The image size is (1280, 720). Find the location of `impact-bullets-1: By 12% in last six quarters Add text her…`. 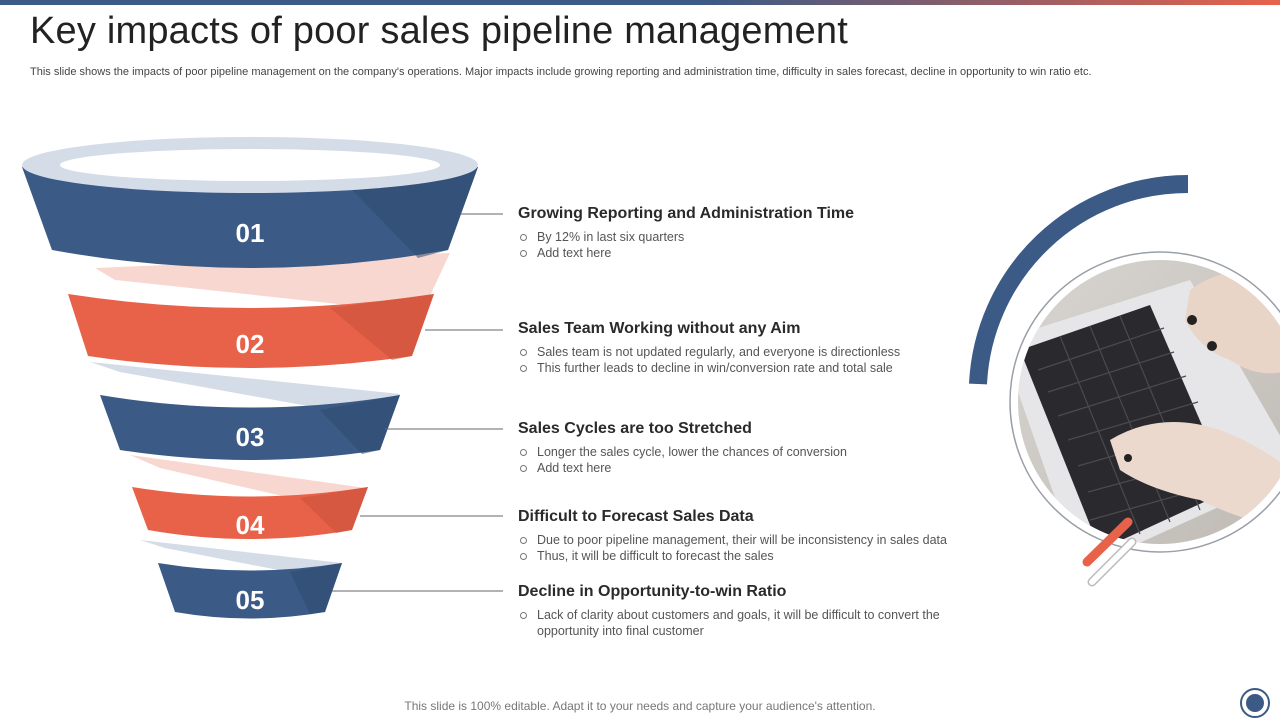

impact-bullets-1: By 12% in last six quarters Add text her… is located at coordinates (753, 245).